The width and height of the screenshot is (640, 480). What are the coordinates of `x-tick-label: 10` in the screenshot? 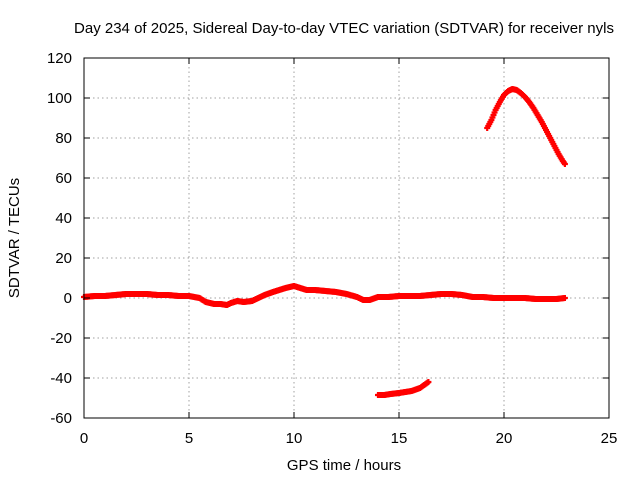 It's located at (294, 438).